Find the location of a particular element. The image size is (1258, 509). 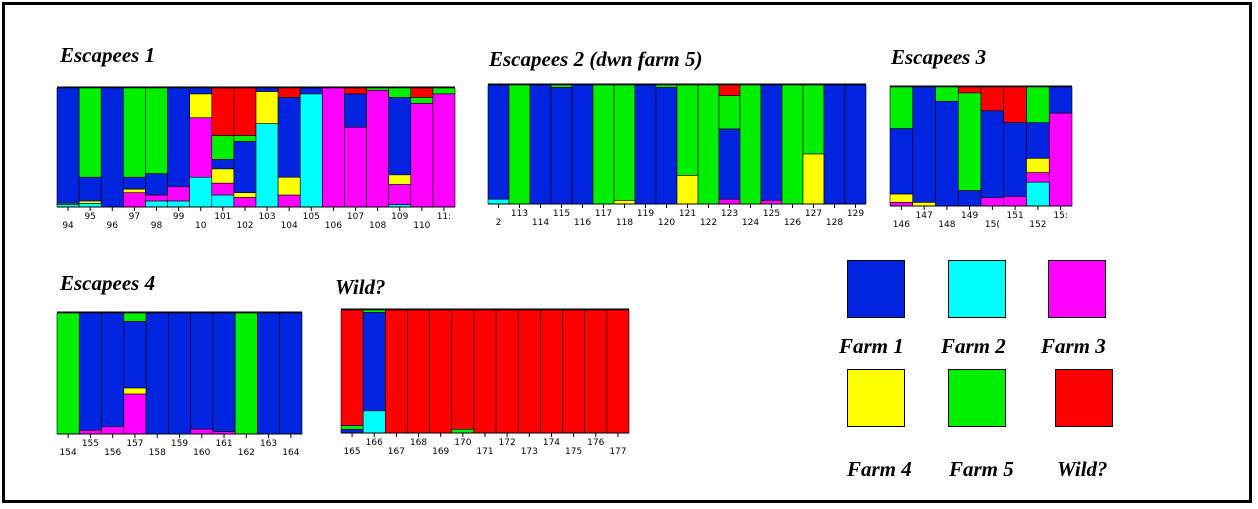

chart-svg: 165 166 167 168 169 170 171 172 173 174 175 176 177 is located at coordinates (485, 382).